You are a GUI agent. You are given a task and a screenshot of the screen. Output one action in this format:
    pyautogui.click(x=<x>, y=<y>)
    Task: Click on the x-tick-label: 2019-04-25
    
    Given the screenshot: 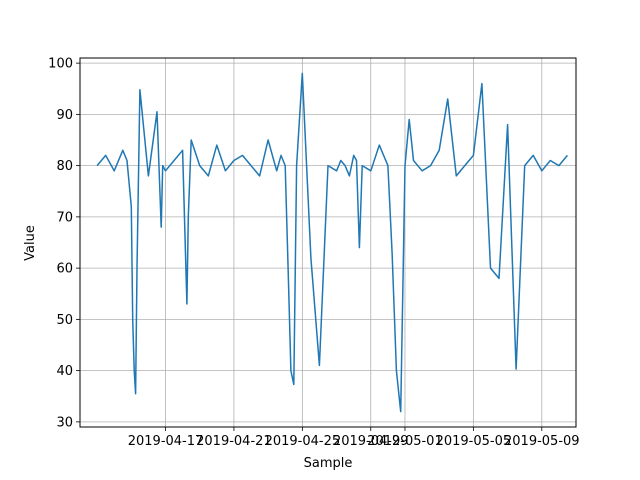 What is the action you would take?
    pyautogui.click(x=303, y=441)
    